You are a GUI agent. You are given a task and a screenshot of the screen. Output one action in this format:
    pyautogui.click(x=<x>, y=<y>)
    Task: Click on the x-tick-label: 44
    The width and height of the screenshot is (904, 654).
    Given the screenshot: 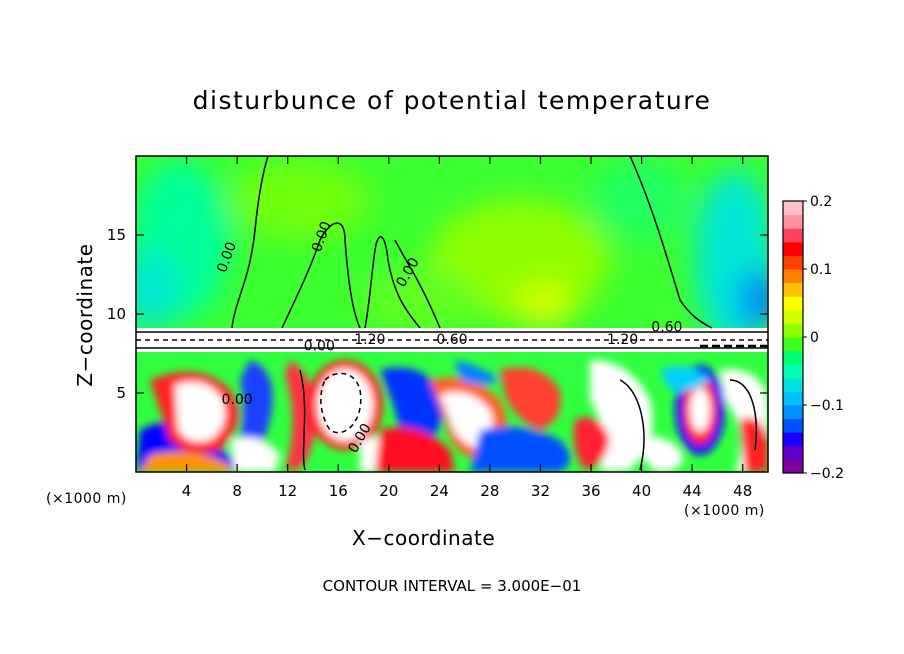 What is the action you would take?
    pyautogui.click(x=692, y=491)
    